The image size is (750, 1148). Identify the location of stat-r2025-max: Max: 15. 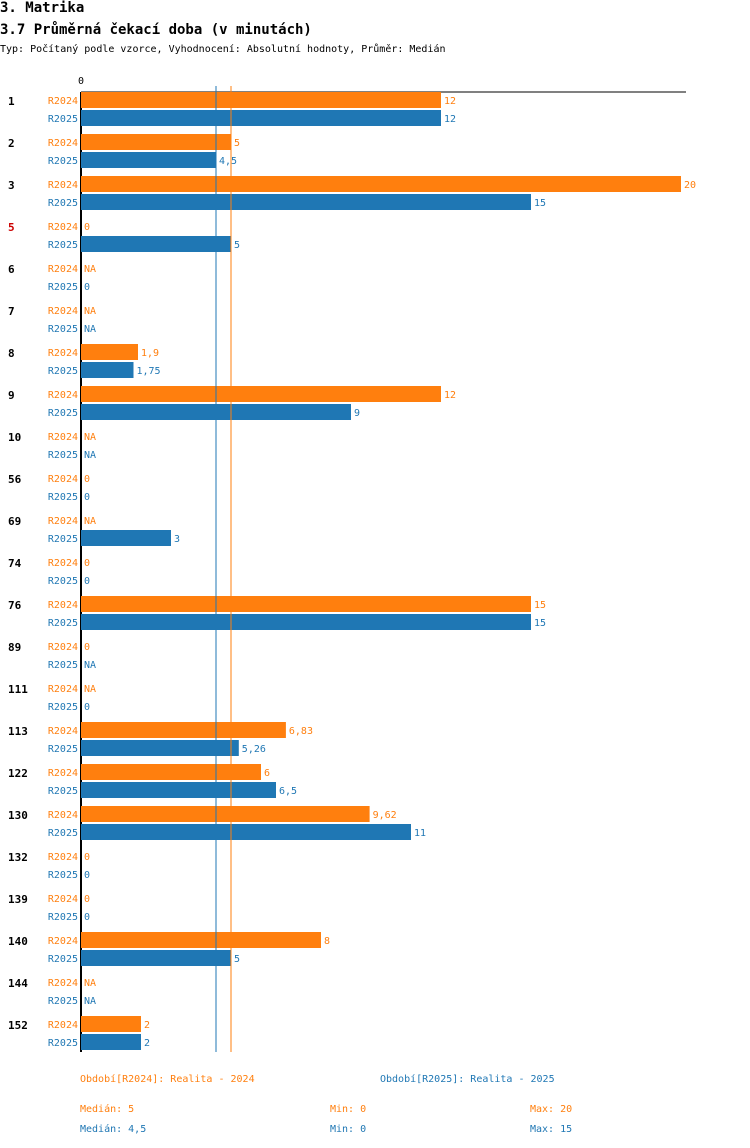
(551, 1129).